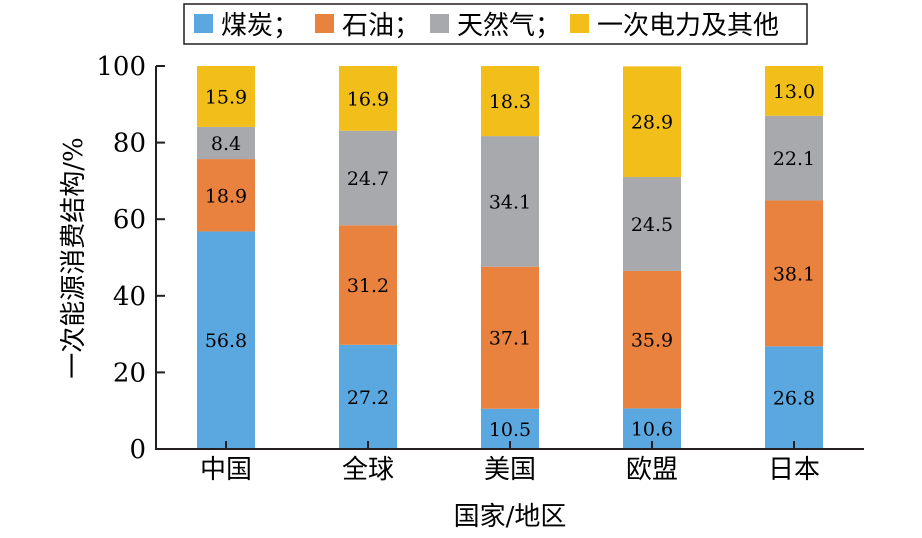 The width and height of the screenshot is (922, 538). I want to click on legend-border, so click(495, 24).